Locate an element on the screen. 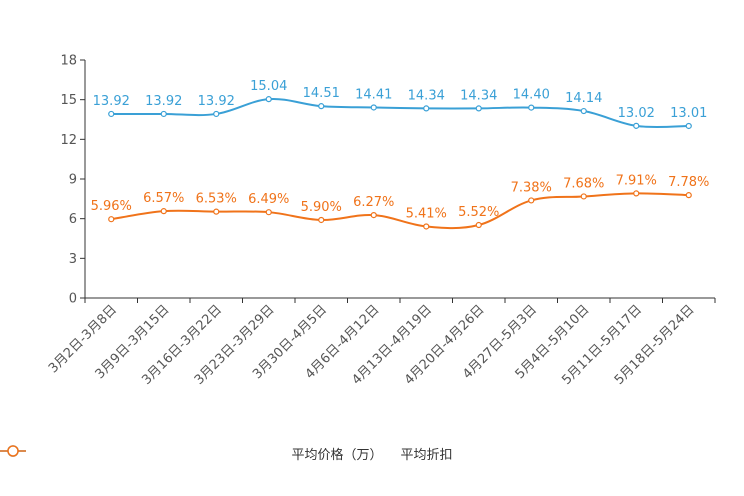  data-label: 5.96% is located at coordinates (111, 206).